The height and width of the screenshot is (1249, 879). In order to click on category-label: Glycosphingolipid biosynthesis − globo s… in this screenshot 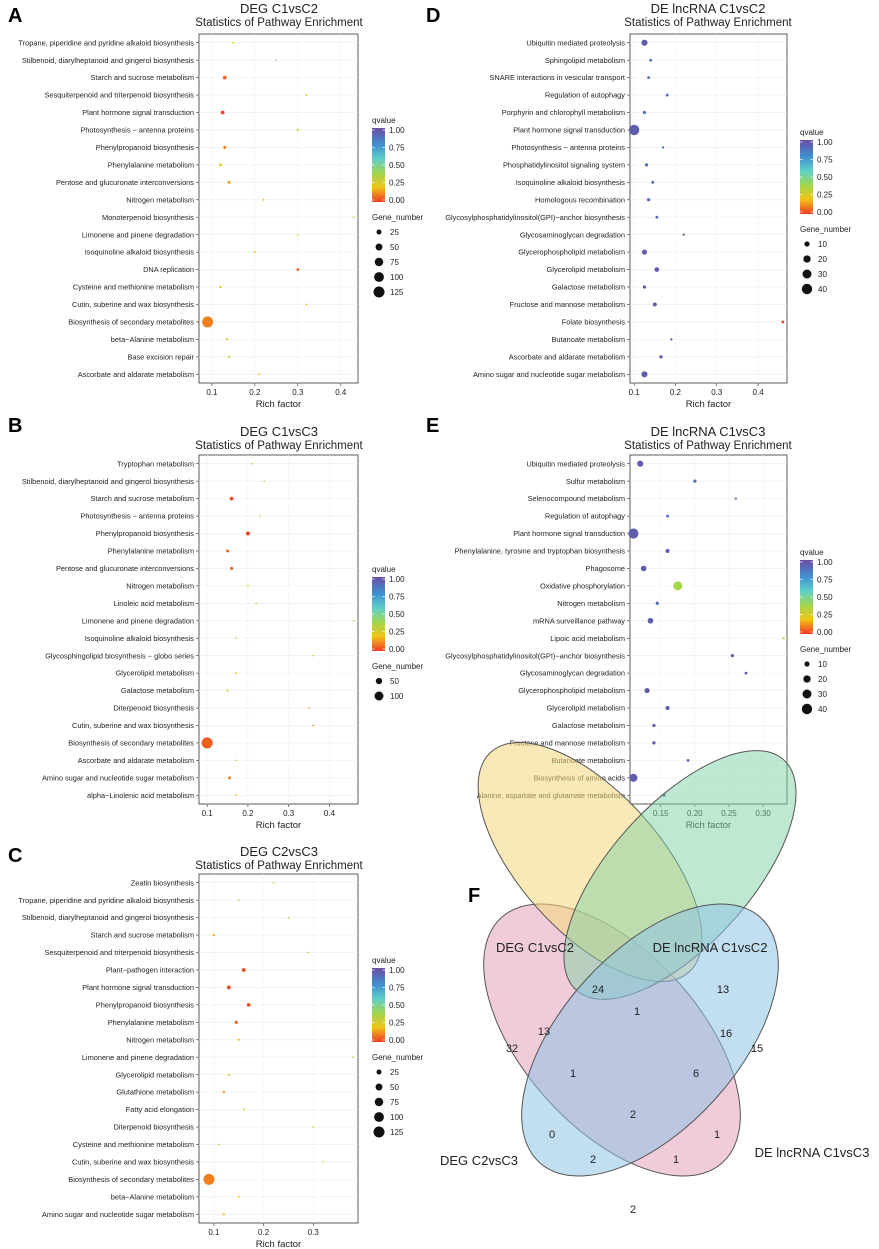, I will do `click(119, 655)`.